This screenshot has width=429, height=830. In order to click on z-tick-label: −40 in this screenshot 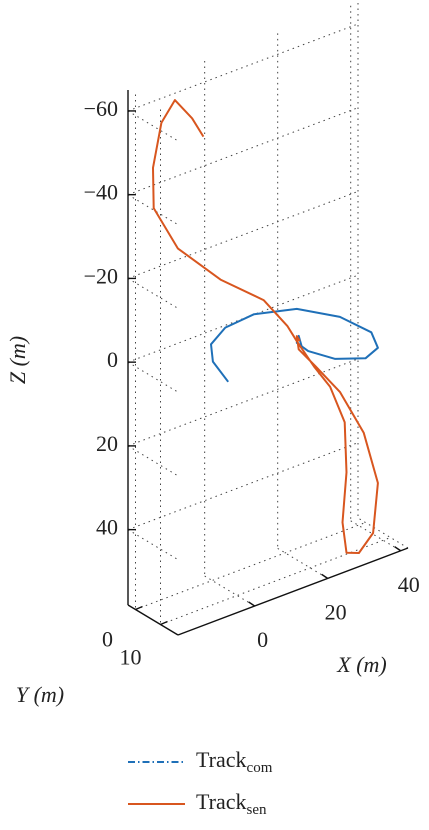, I will do `click(101, 192)`.